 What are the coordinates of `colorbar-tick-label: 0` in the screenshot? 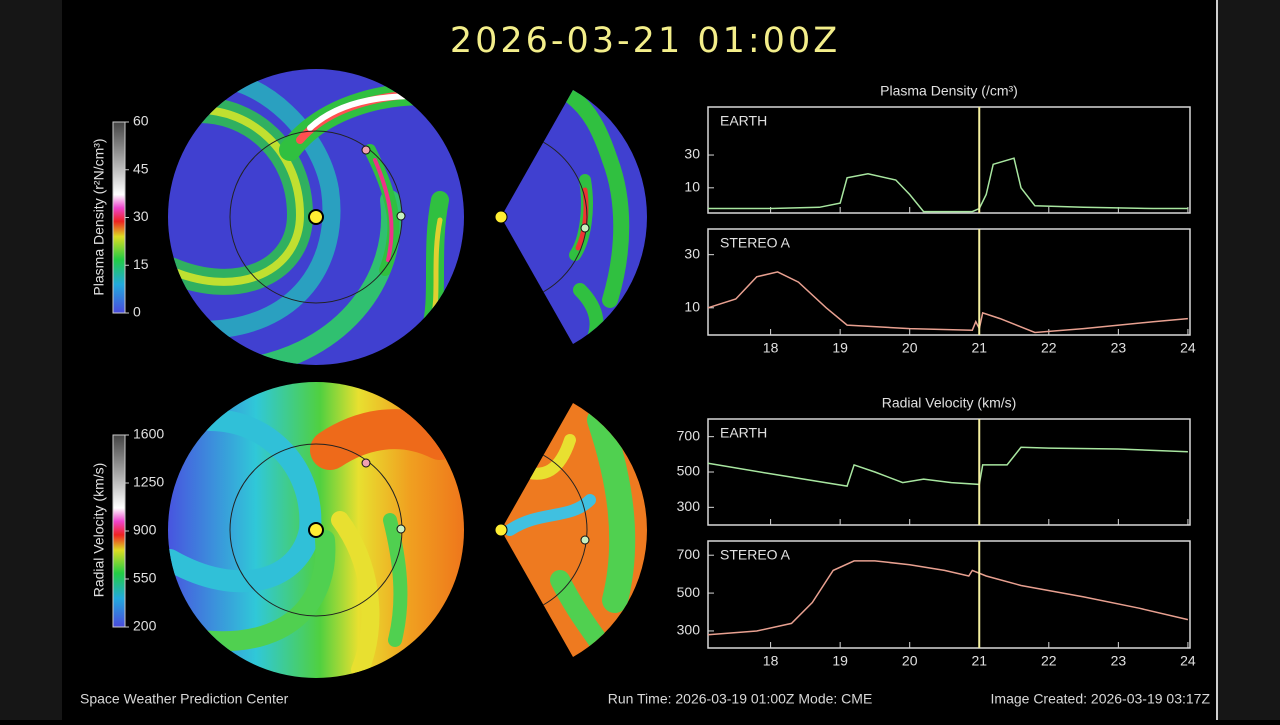 It's located at (137, 312).